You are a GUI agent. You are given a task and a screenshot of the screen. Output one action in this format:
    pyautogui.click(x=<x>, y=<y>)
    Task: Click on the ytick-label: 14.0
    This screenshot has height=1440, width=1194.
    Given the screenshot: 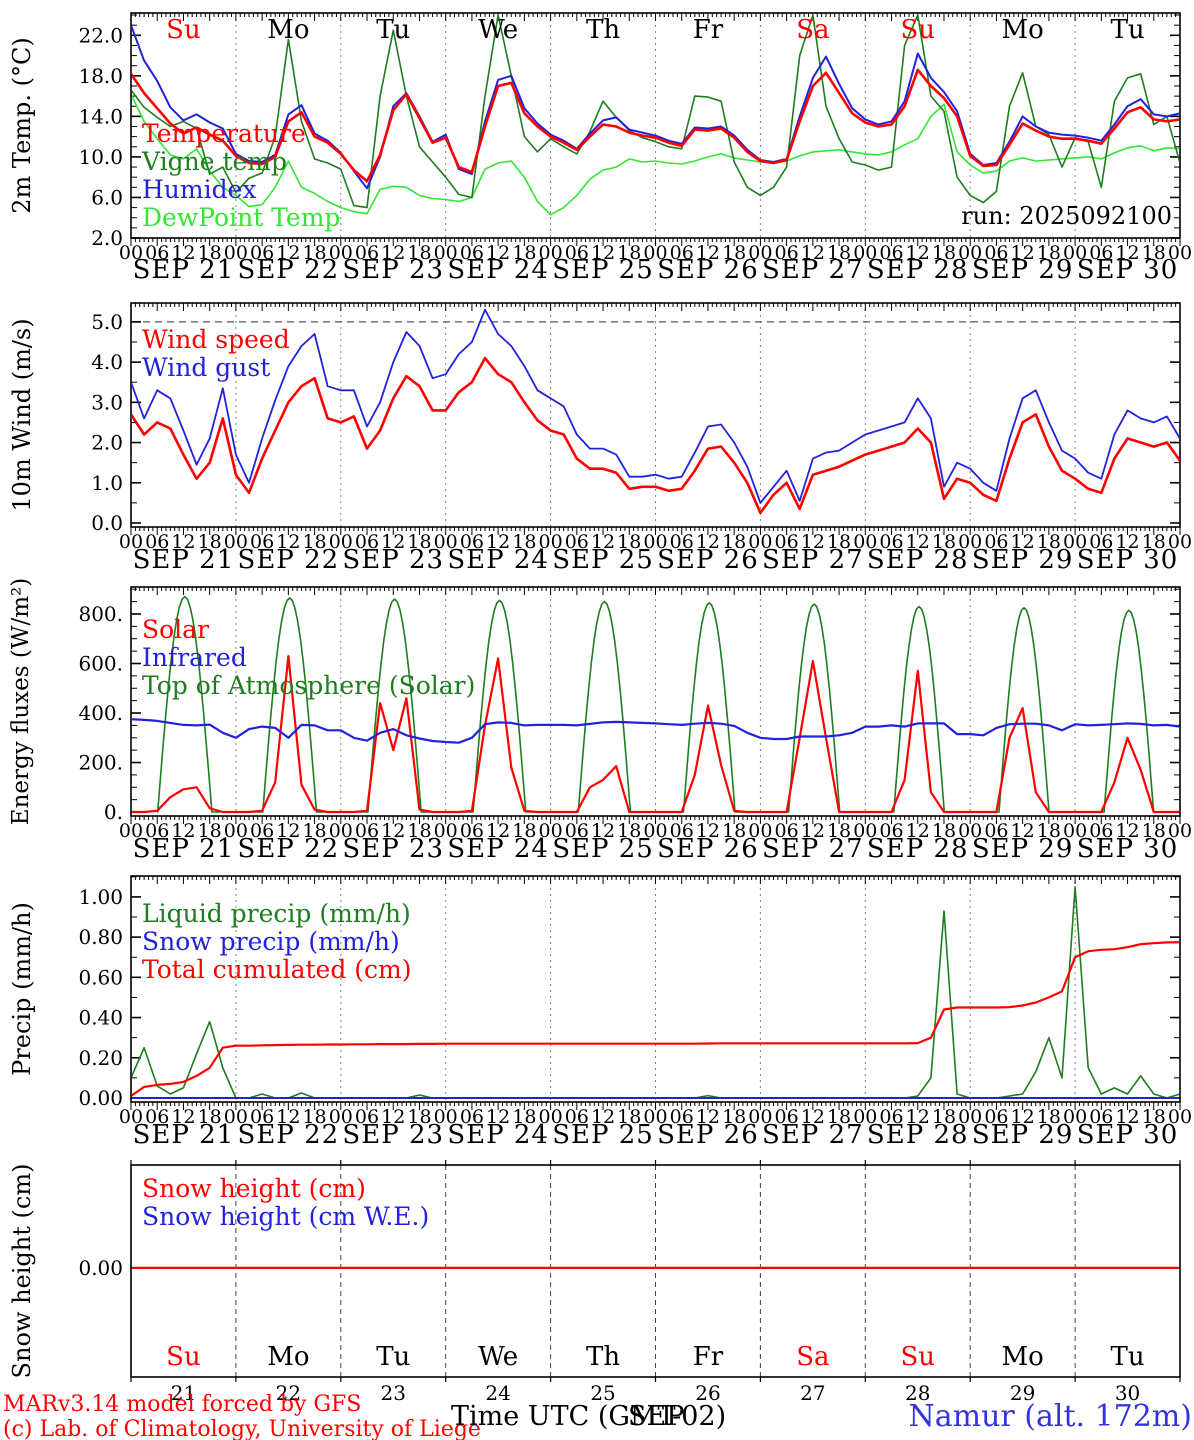 What is the action you would take?
    pyautogui.click(x=100, y=116)
    